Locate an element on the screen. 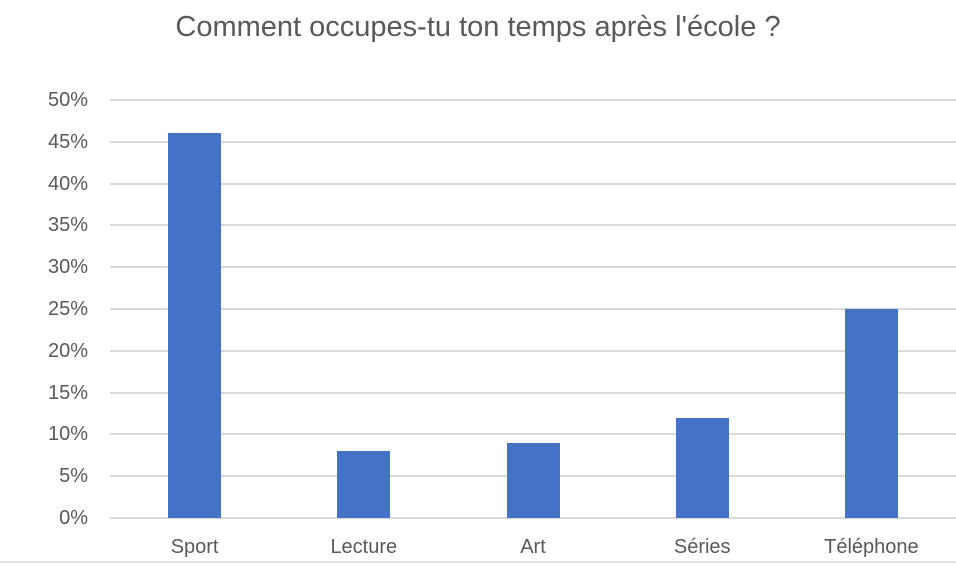 The image size is (956, 566). bar-column-sport is located at coordinates (194, 309).